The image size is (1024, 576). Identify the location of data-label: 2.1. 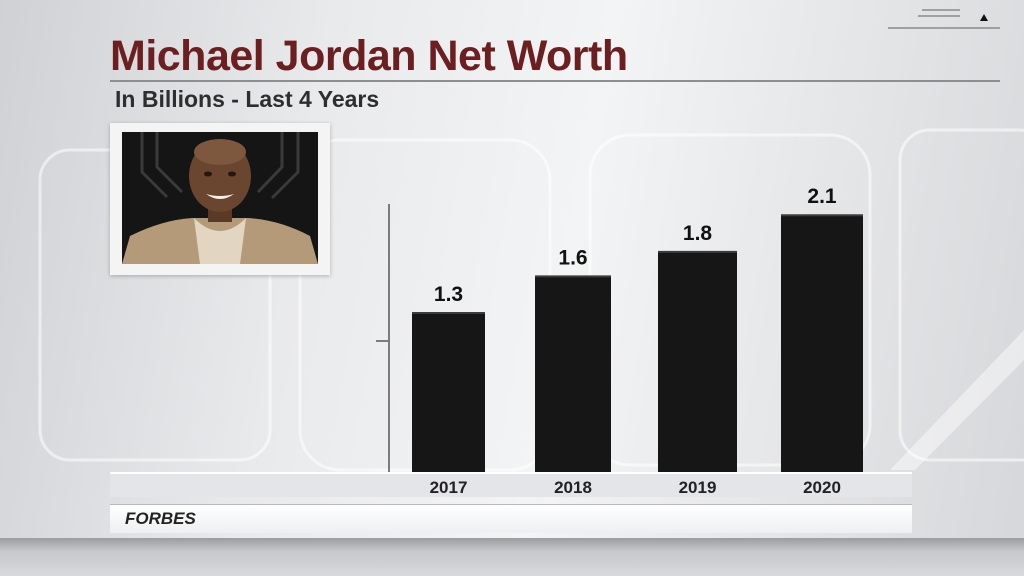
(822, 196).